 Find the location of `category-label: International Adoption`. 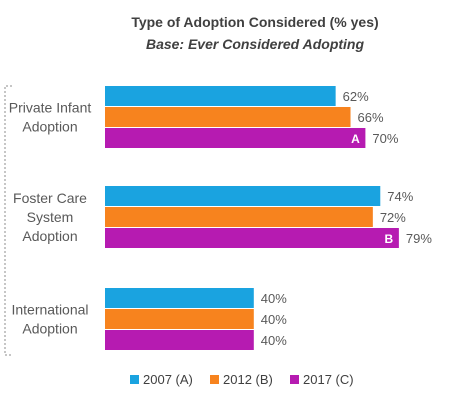

category-label: International Adoption is located at coordinates (49, 319).